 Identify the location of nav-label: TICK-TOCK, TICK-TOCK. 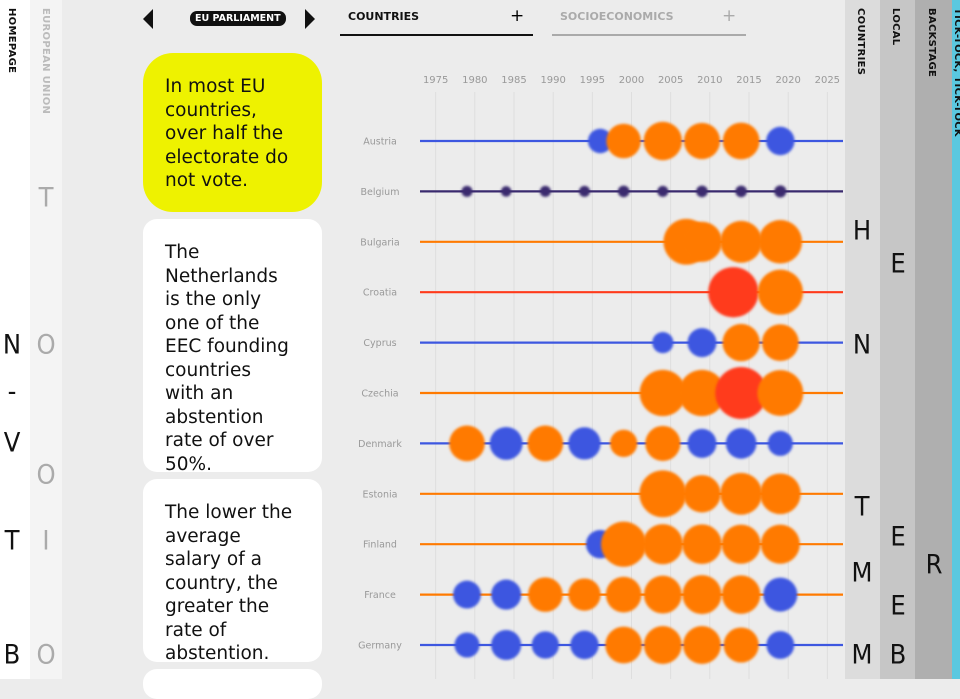
(956, 72).